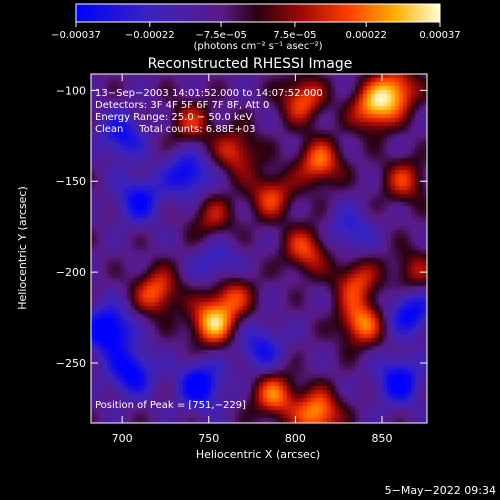 The image size is (500, 500). What do you see at coordinates (22, 248) in the screenshot?
I see `y-axis-label: Heliocentric Y (arcsec)` at bounding box center [22, 248].